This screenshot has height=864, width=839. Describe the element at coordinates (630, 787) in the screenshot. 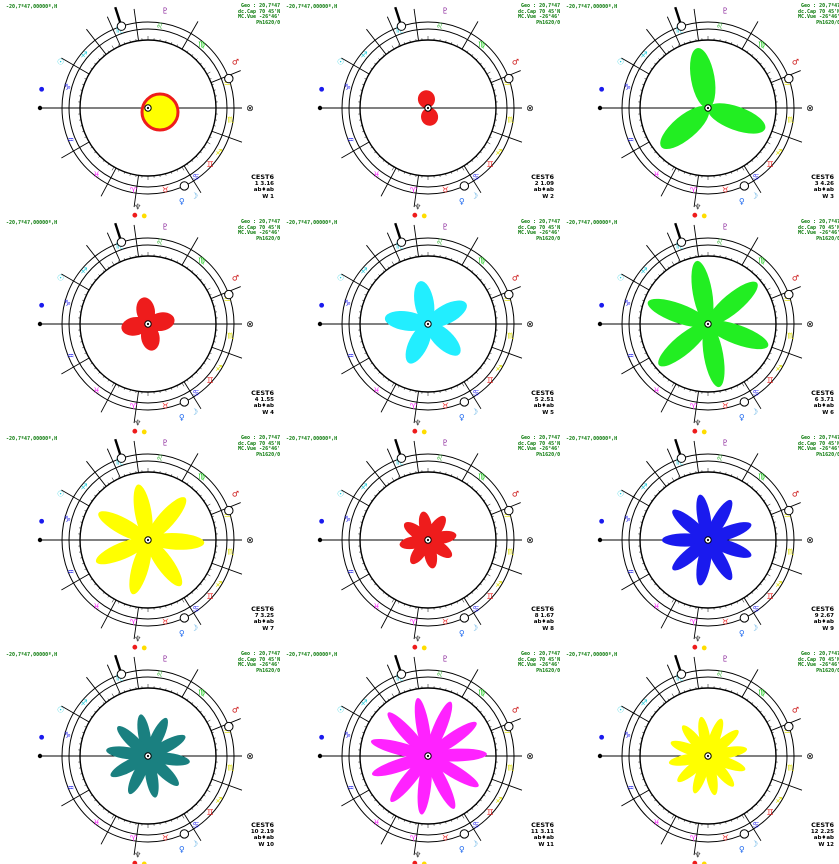

I see `zodiac-sign-aquarius: ♒` at that location.